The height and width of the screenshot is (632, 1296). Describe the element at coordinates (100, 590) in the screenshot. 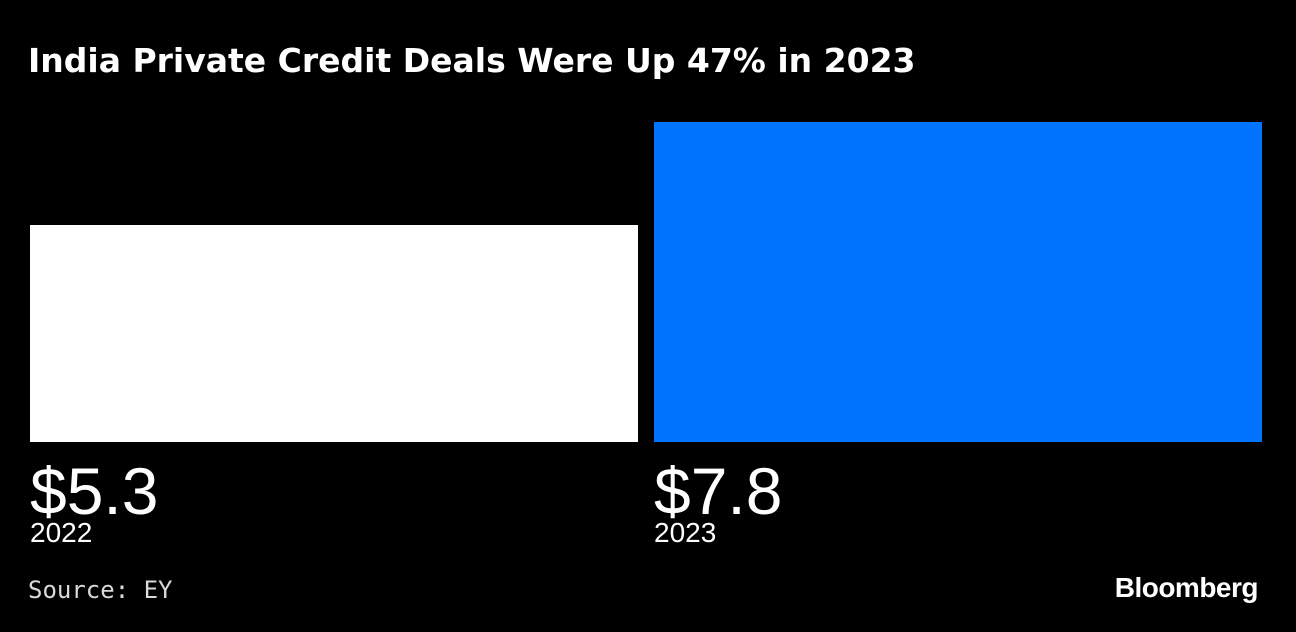

I see `source-note: Source: EY` at that location.